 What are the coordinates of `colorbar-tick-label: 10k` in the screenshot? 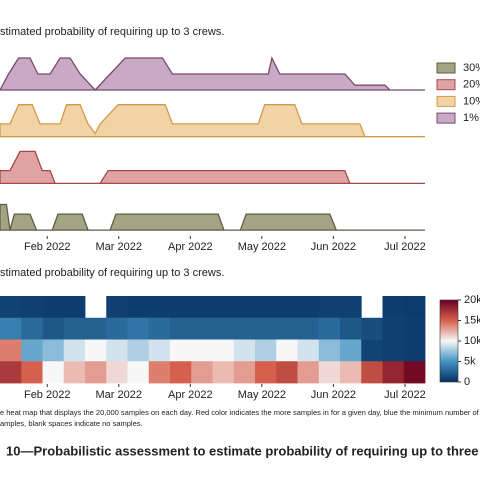 It's located at (472, 341).